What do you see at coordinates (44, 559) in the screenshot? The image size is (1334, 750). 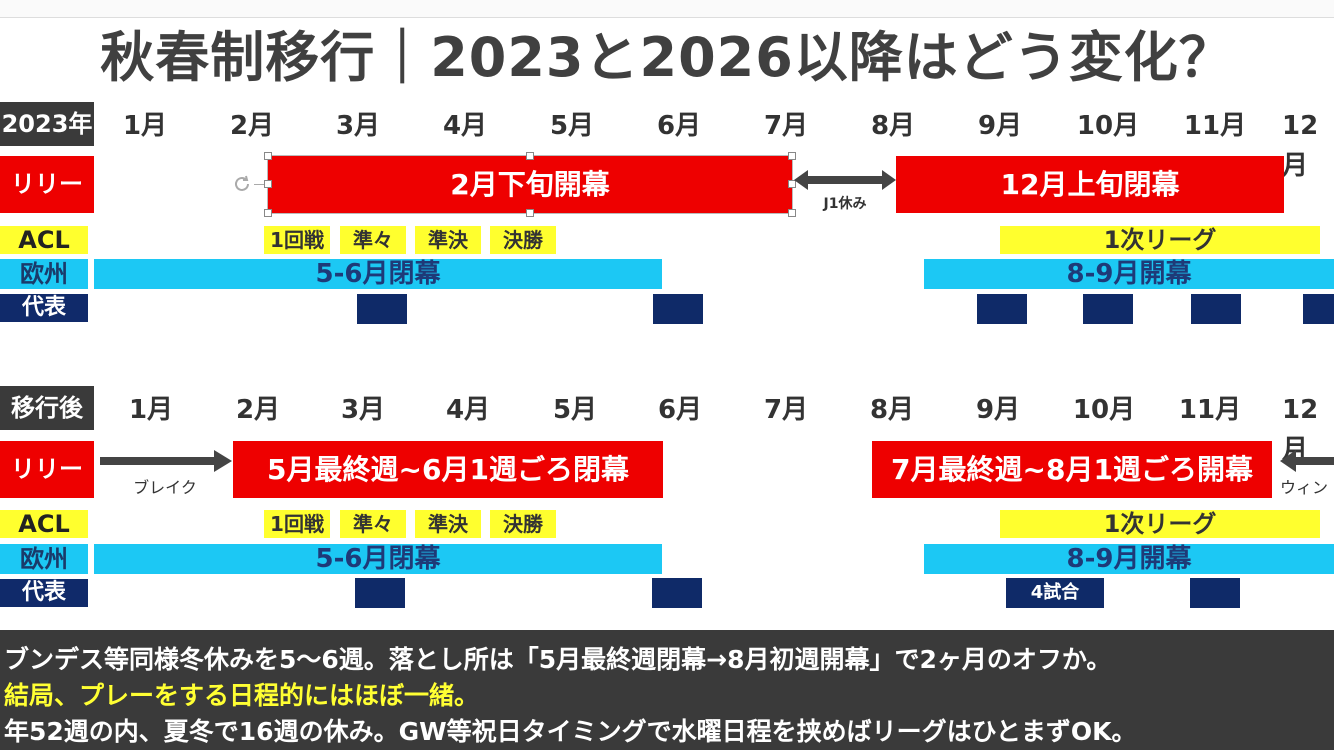 I see `row-label-europe-after: 欧州` at bounding box center [44, 559].